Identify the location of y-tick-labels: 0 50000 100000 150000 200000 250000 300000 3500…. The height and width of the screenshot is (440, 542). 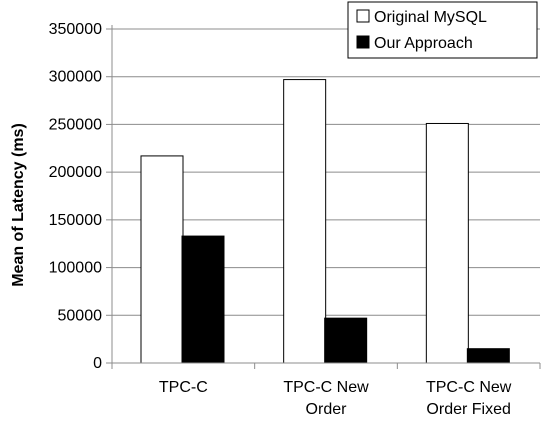
(75, 196).